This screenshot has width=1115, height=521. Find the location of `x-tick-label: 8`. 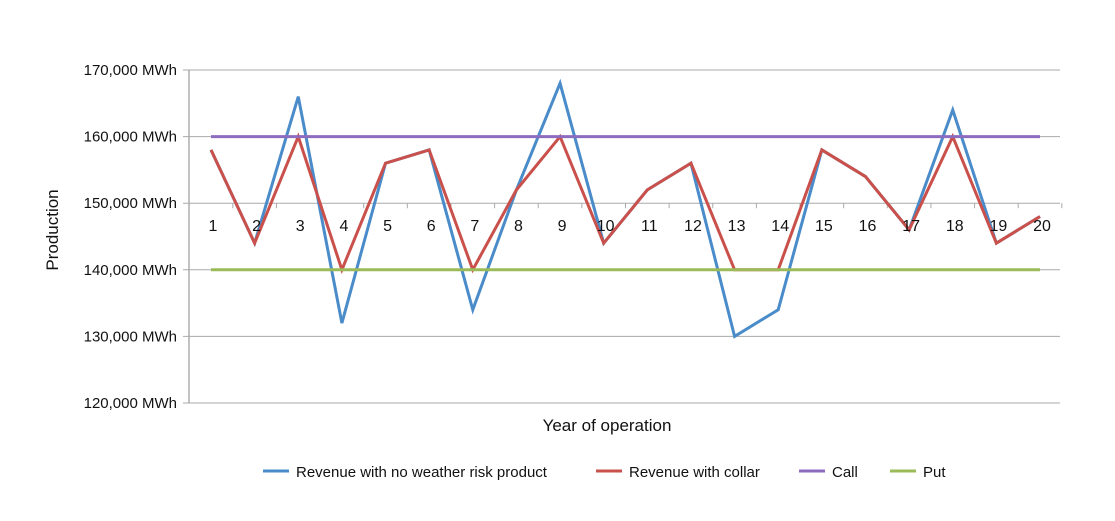

x-tick-label: 8 is located at coordinates (518, 226).